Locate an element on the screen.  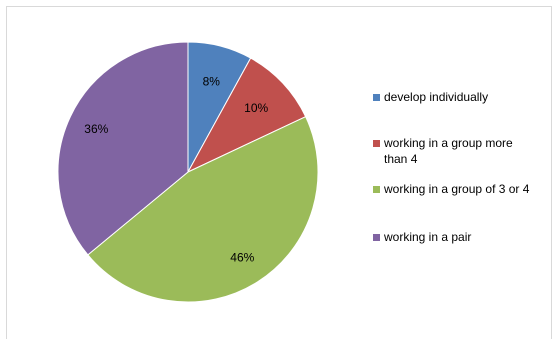
legend-label: develop individually is located at coordinates (436, 97).